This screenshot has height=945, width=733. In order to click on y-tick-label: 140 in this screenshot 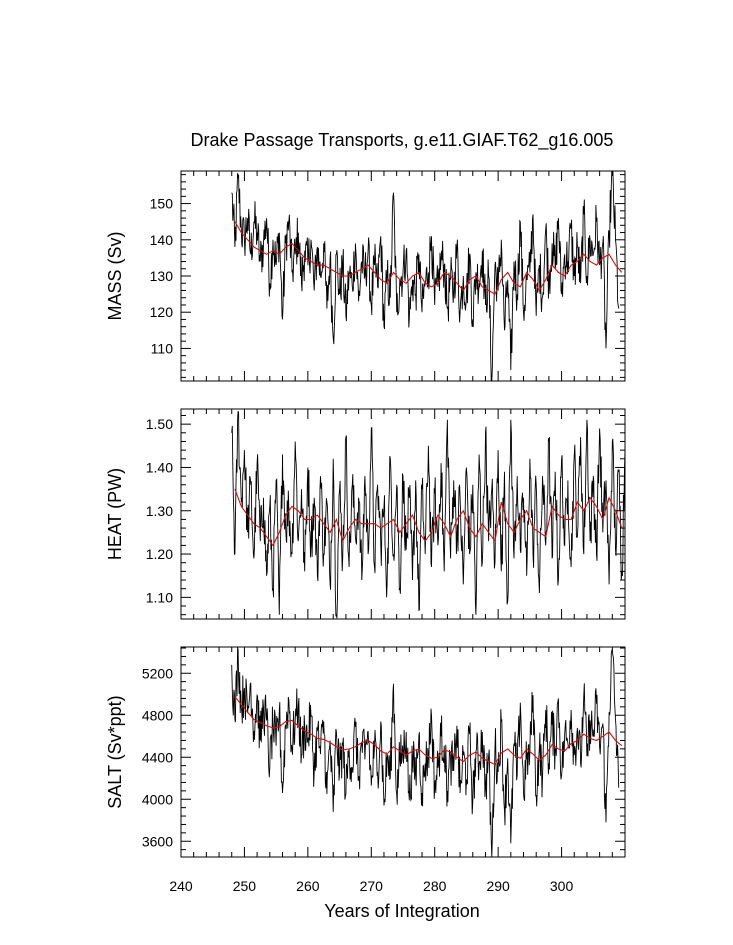, I will do `click(162, 240)`.